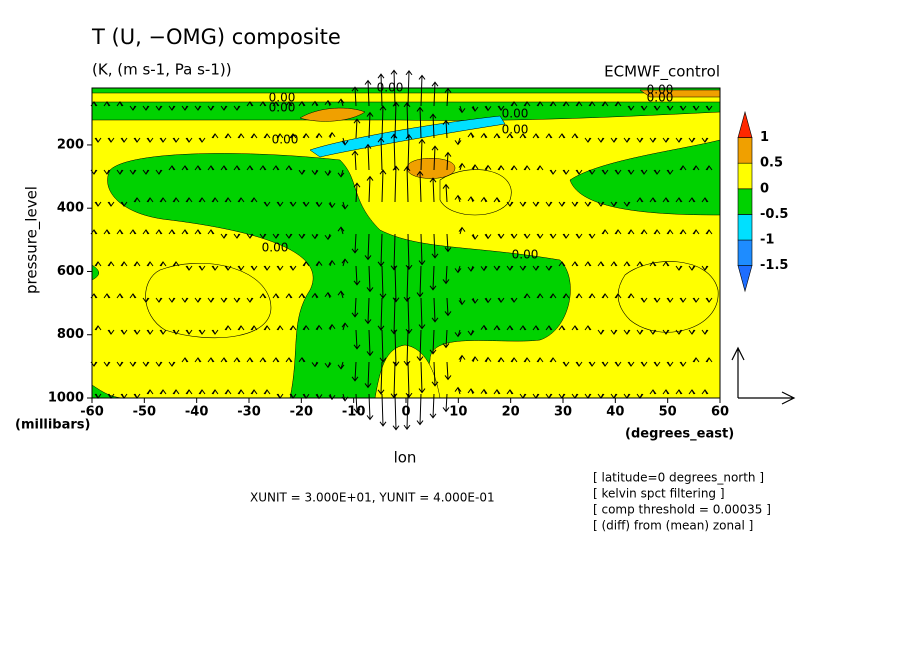 This screenshot has height=654, width=904. Describe the element at coordinates (70, 144) in the screenshot. I see `y-tick-label: 200` at that location.